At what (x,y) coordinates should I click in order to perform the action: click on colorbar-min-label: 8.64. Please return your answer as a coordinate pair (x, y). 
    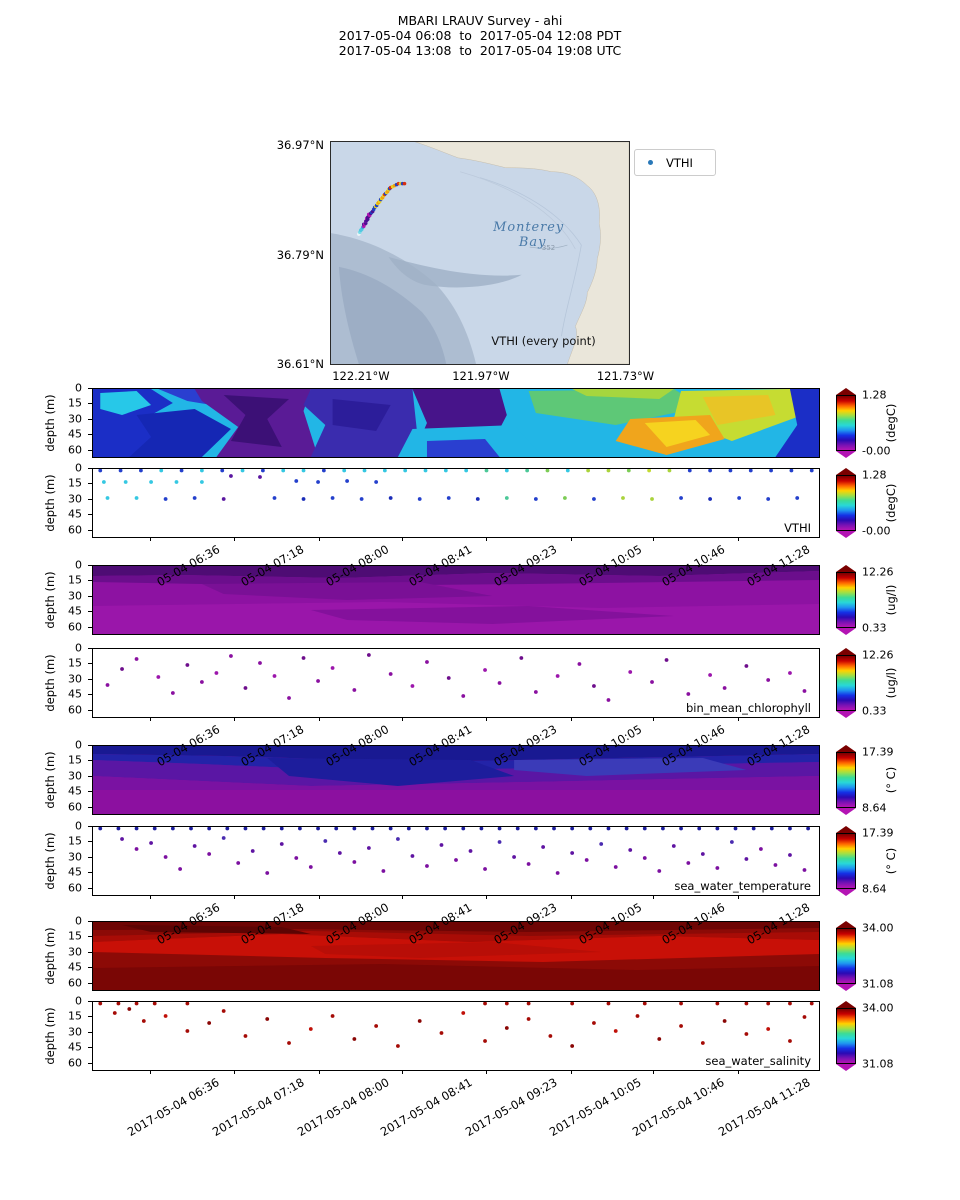
    Looking at the image, I should click on (874, 889).